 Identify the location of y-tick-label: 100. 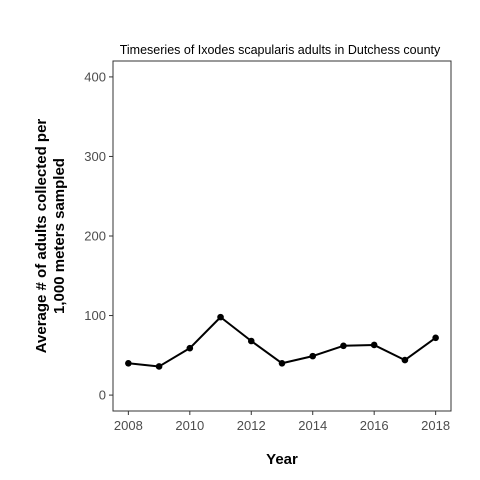
(95, 315).